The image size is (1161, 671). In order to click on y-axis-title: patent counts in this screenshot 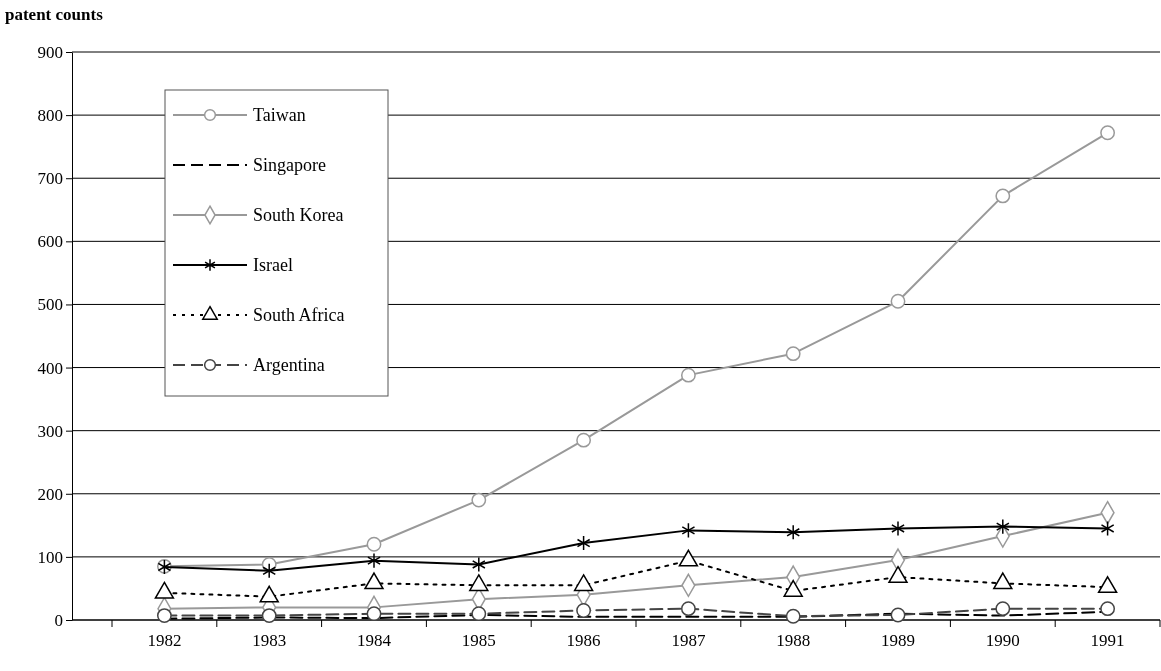, I will do `click(54, 14)`.